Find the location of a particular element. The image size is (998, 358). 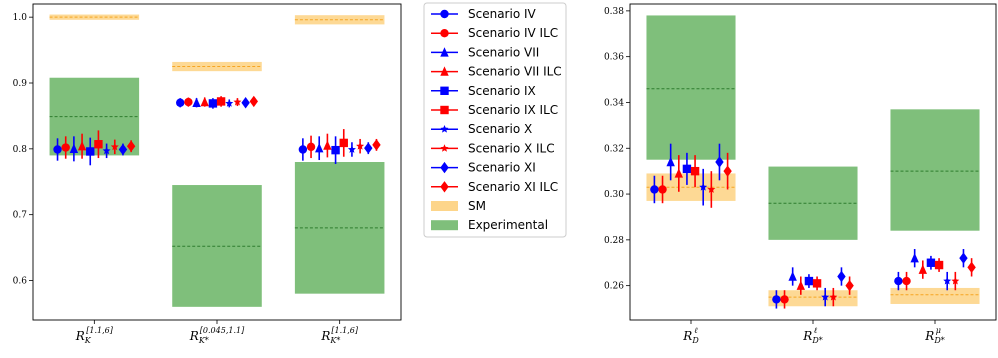

y-tick-label: 0.6 is located at coordinates (20, 282).